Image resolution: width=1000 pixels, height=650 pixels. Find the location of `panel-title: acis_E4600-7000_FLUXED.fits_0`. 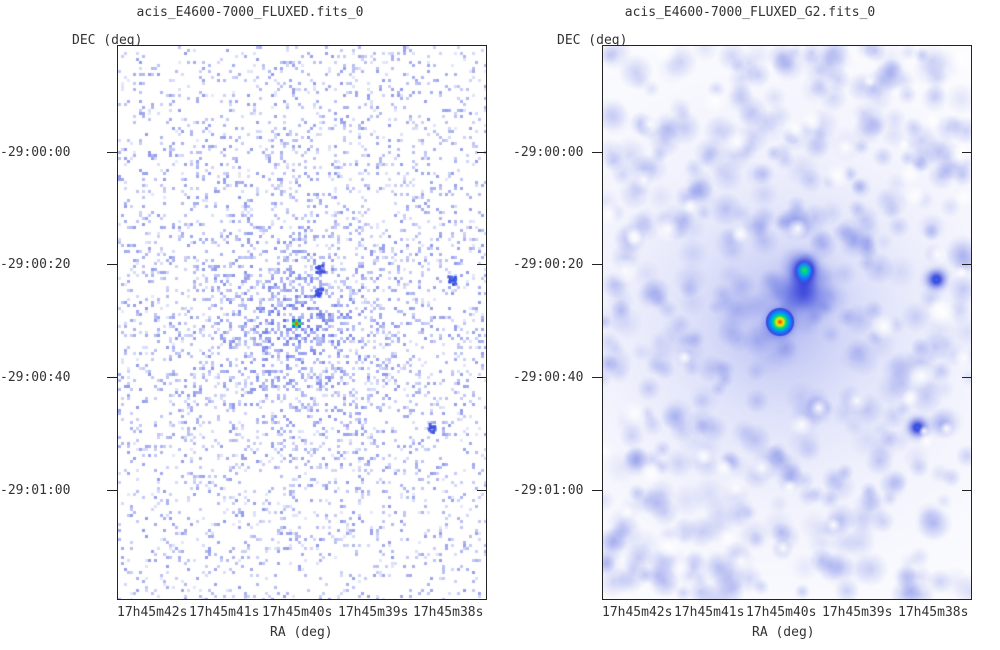

panel-title: acis_E4600-7000_FLUXED.fits_0 is located at coordinates (250, 12).